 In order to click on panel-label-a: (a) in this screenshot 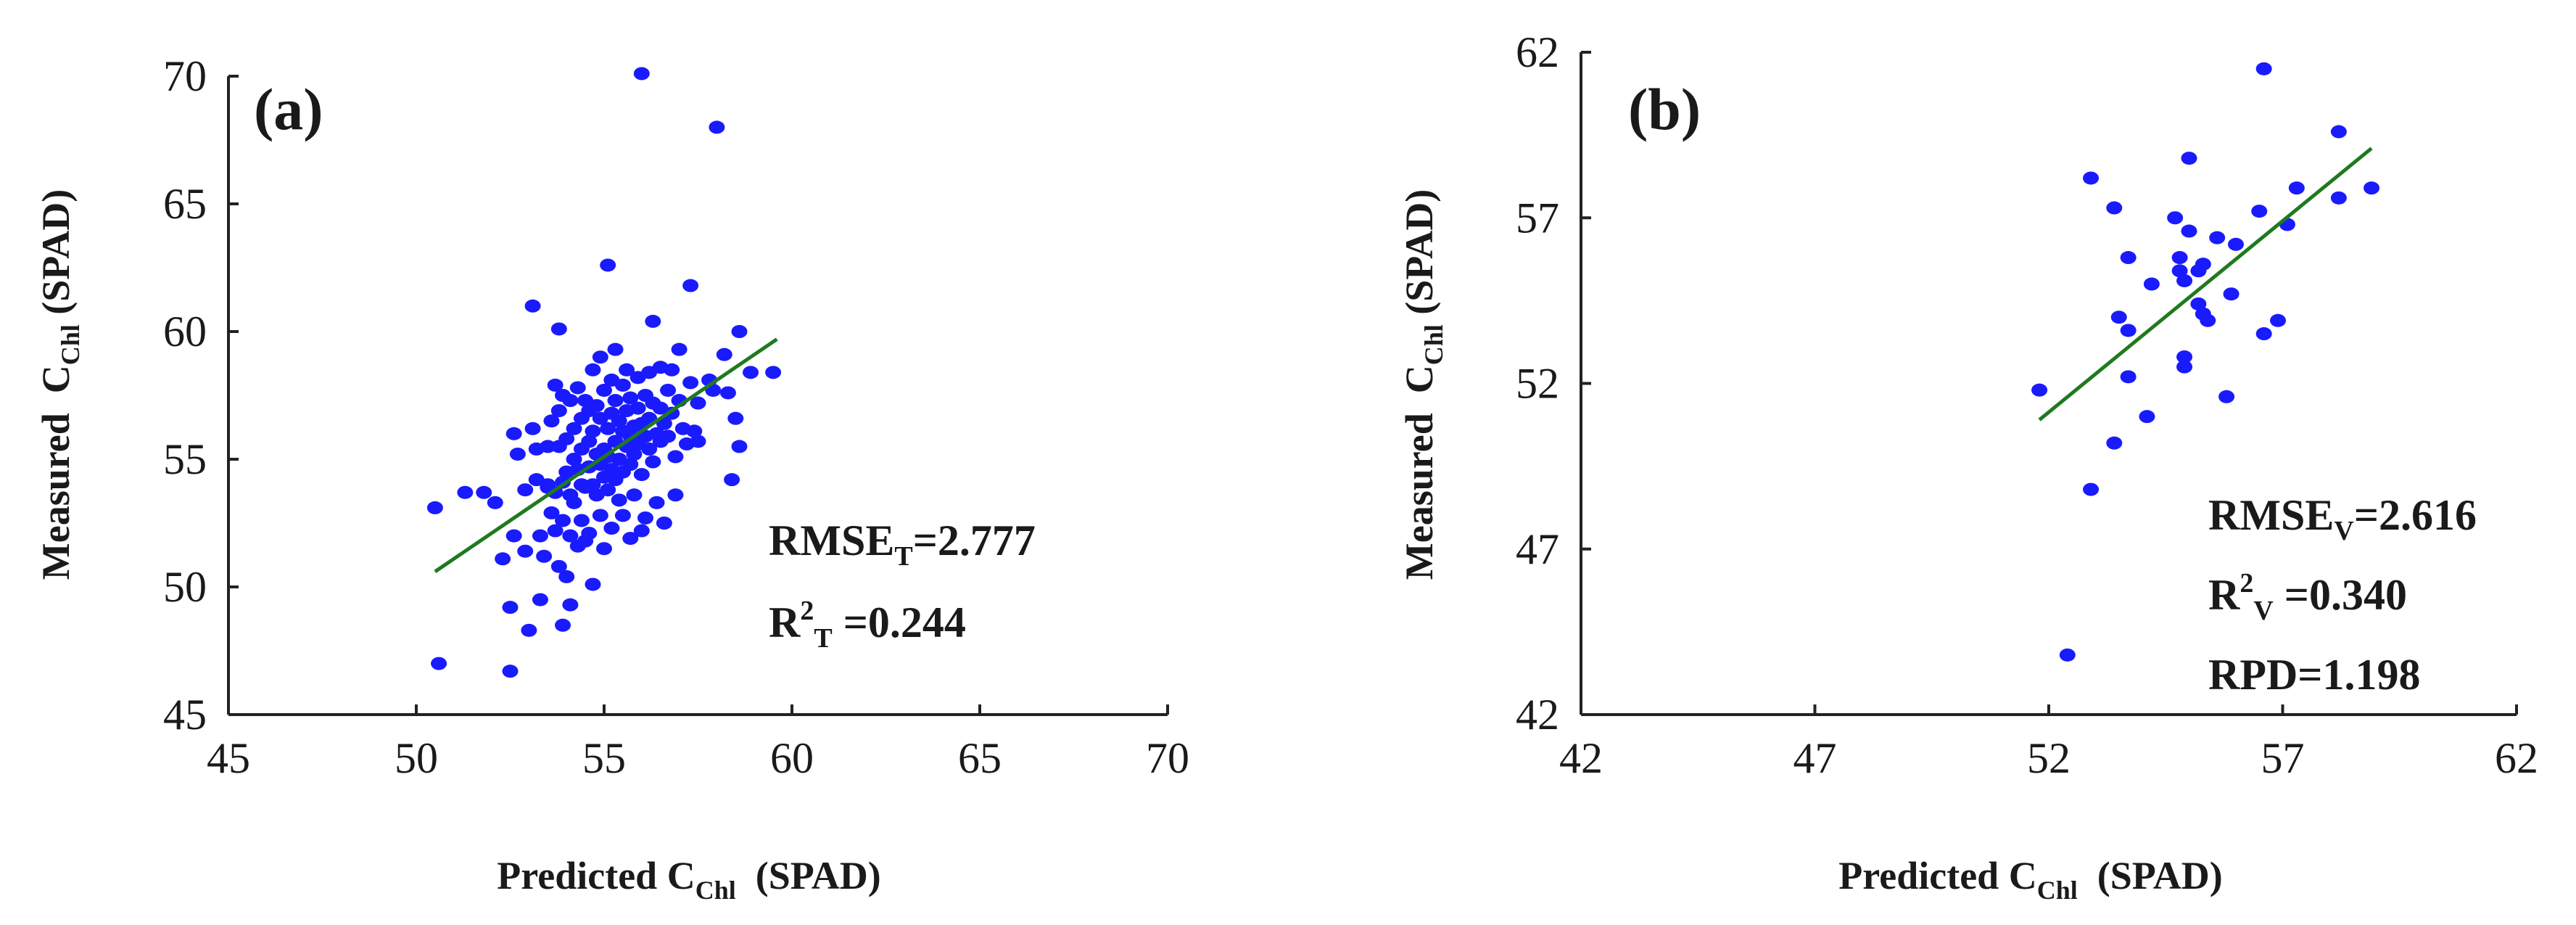, I will do `click(288, 109)`.